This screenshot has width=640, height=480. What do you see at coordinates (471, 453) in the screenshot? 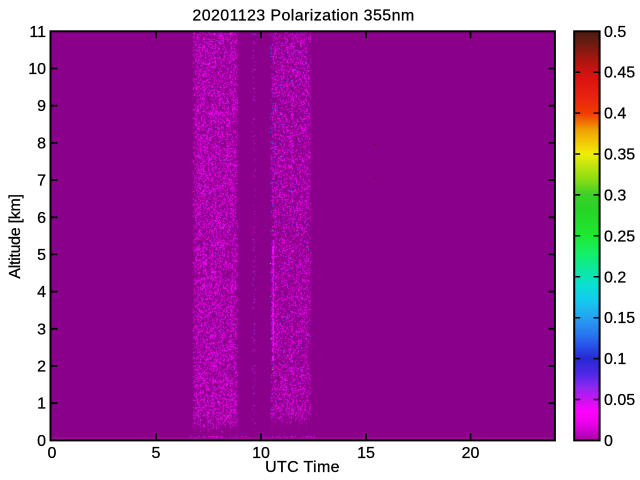
I see `svg-text: 20` at bounding box center [471, 453].